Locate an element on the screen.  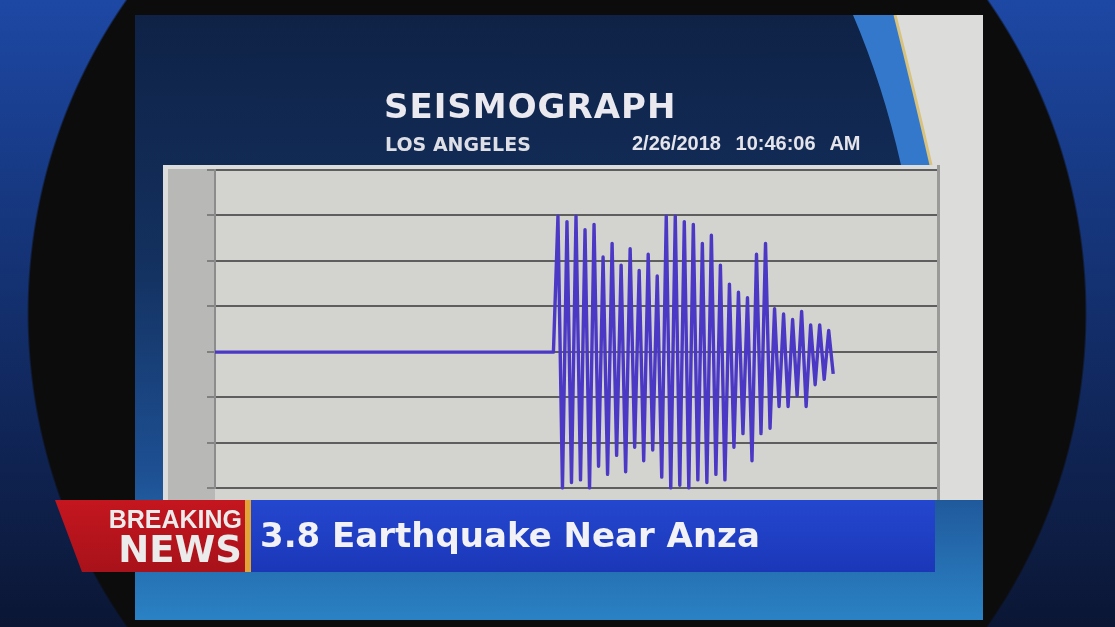
chart-subtitle: LOS ANGELES is located at coordinates (458, 144).